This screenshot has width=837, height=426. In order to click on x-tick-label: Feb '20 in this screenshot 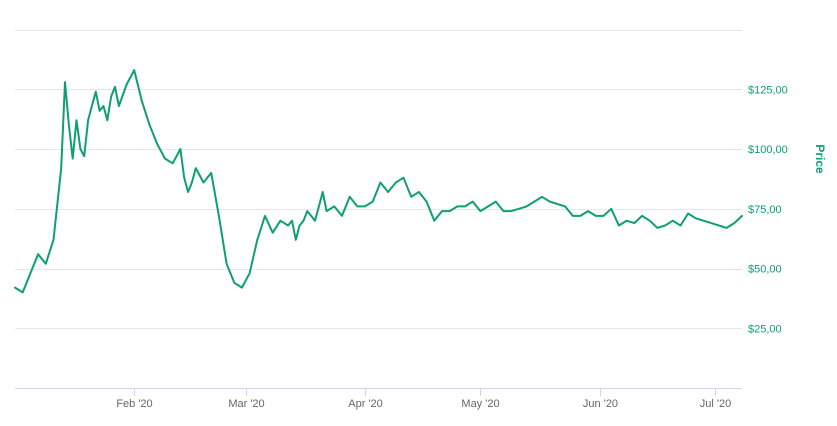, I will do `click(134, 404)`.